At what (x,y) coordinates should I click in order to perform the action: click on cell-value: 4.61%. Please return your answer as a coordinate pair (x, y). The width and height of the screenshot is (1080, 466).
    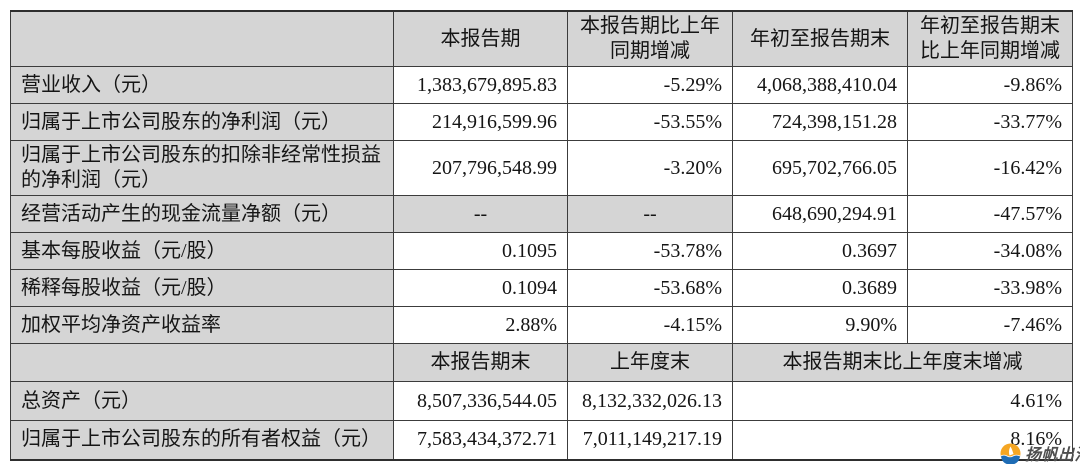
    Looking at the image, I should click on (902, 401).